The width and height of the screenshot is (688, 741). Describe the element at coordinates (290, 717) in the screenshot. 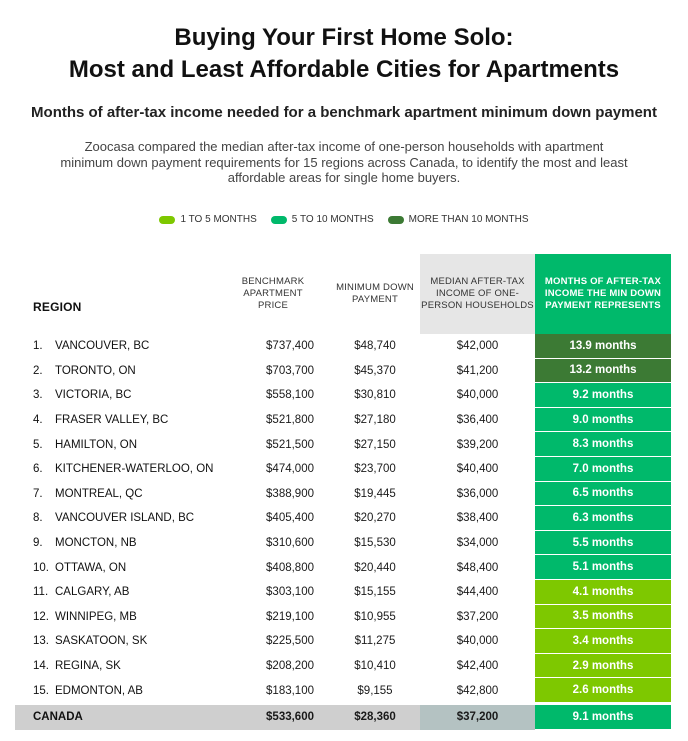

I see `total-price: $533,600` at that location.